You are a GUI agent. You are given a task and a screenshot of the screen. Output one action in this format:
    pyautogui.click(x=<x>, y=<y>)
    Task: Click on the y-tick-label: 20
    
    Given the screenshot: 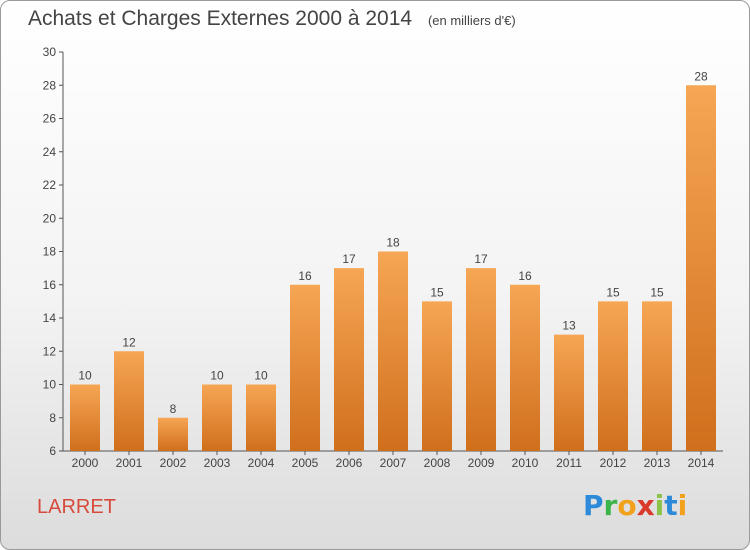 What is the action you would take?
    pyautogui.click(x=50, y=218)
    